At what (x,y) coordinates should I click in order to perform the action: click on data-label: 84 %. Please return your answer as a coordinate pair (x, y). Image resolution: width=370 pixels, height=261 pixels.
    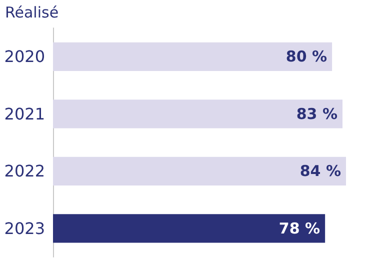
    Looking at the image, I should click on (320, 171).